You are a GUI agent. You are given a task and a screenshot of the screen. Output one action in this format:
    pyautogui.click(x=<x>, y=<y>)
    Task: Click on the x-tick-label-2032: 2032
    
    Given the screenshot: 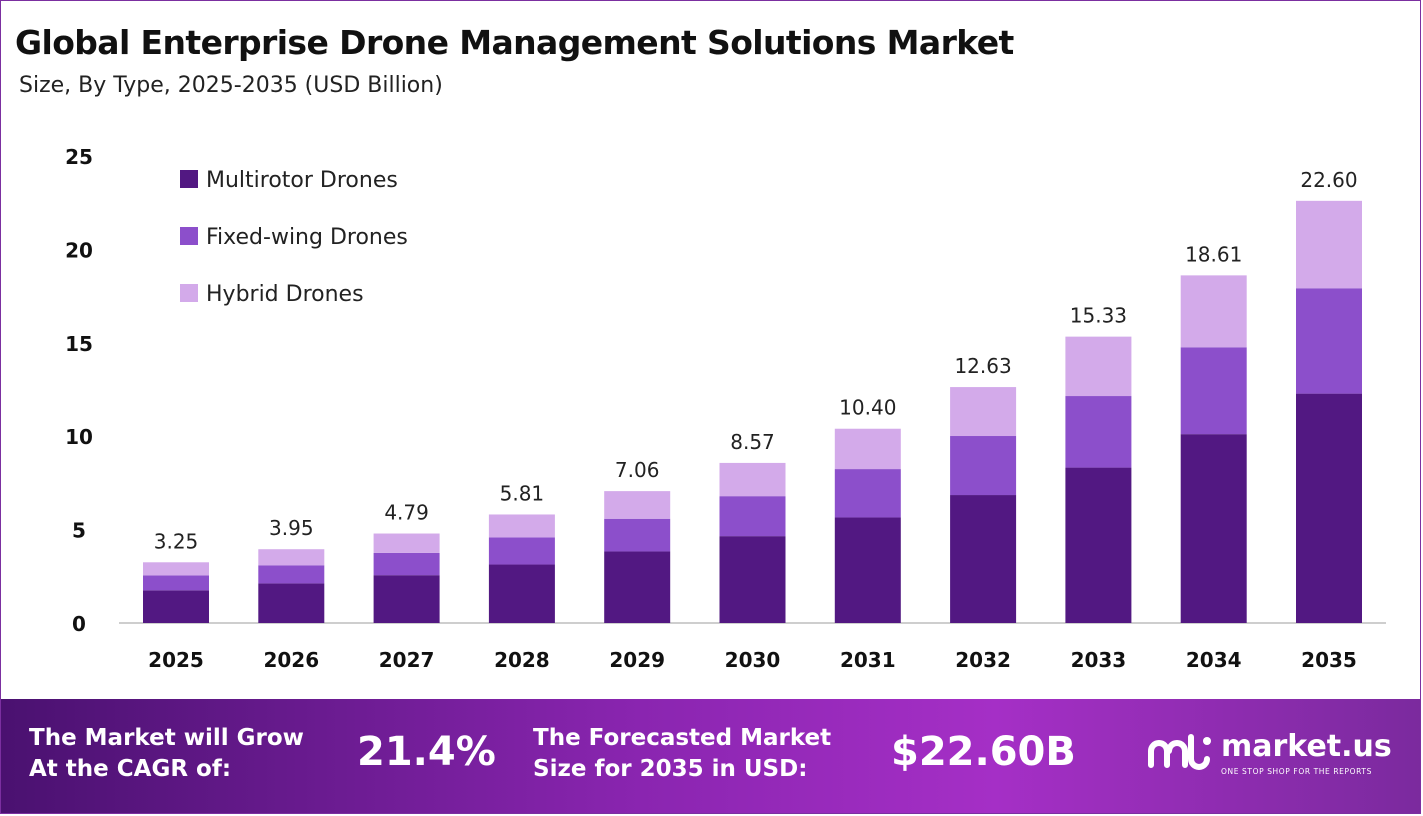 What is the action you would take?
    pyautogui.click(x=983, y=660)
    